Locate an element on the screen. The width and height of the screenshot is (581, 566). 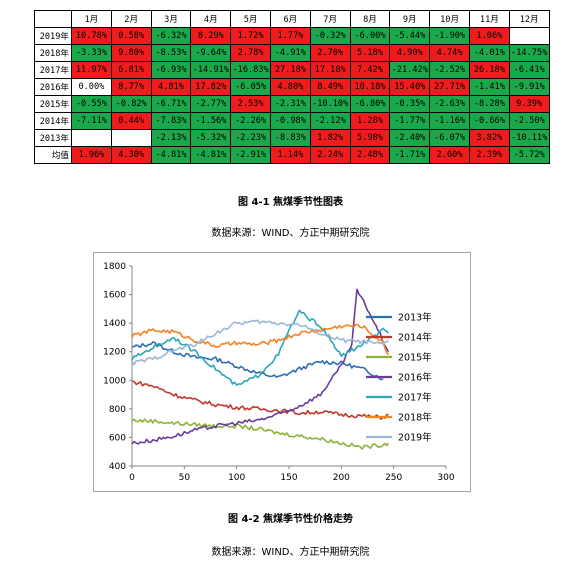
value-cell: -0.98% is located at coordinates (290, 121).